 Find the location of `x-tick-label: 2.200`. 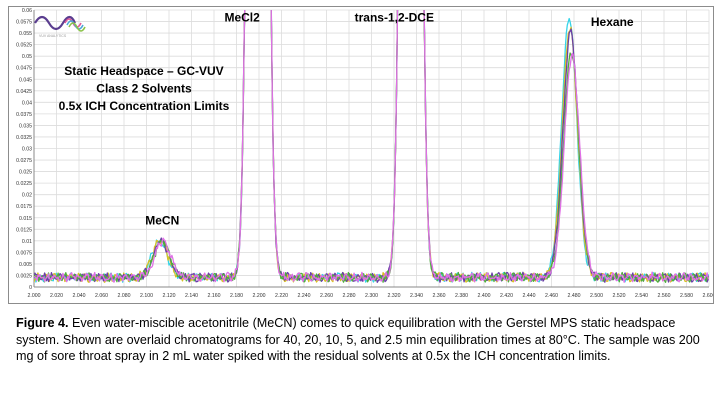

x-tick-label: 2.200 is located at coordinates (259, 296).